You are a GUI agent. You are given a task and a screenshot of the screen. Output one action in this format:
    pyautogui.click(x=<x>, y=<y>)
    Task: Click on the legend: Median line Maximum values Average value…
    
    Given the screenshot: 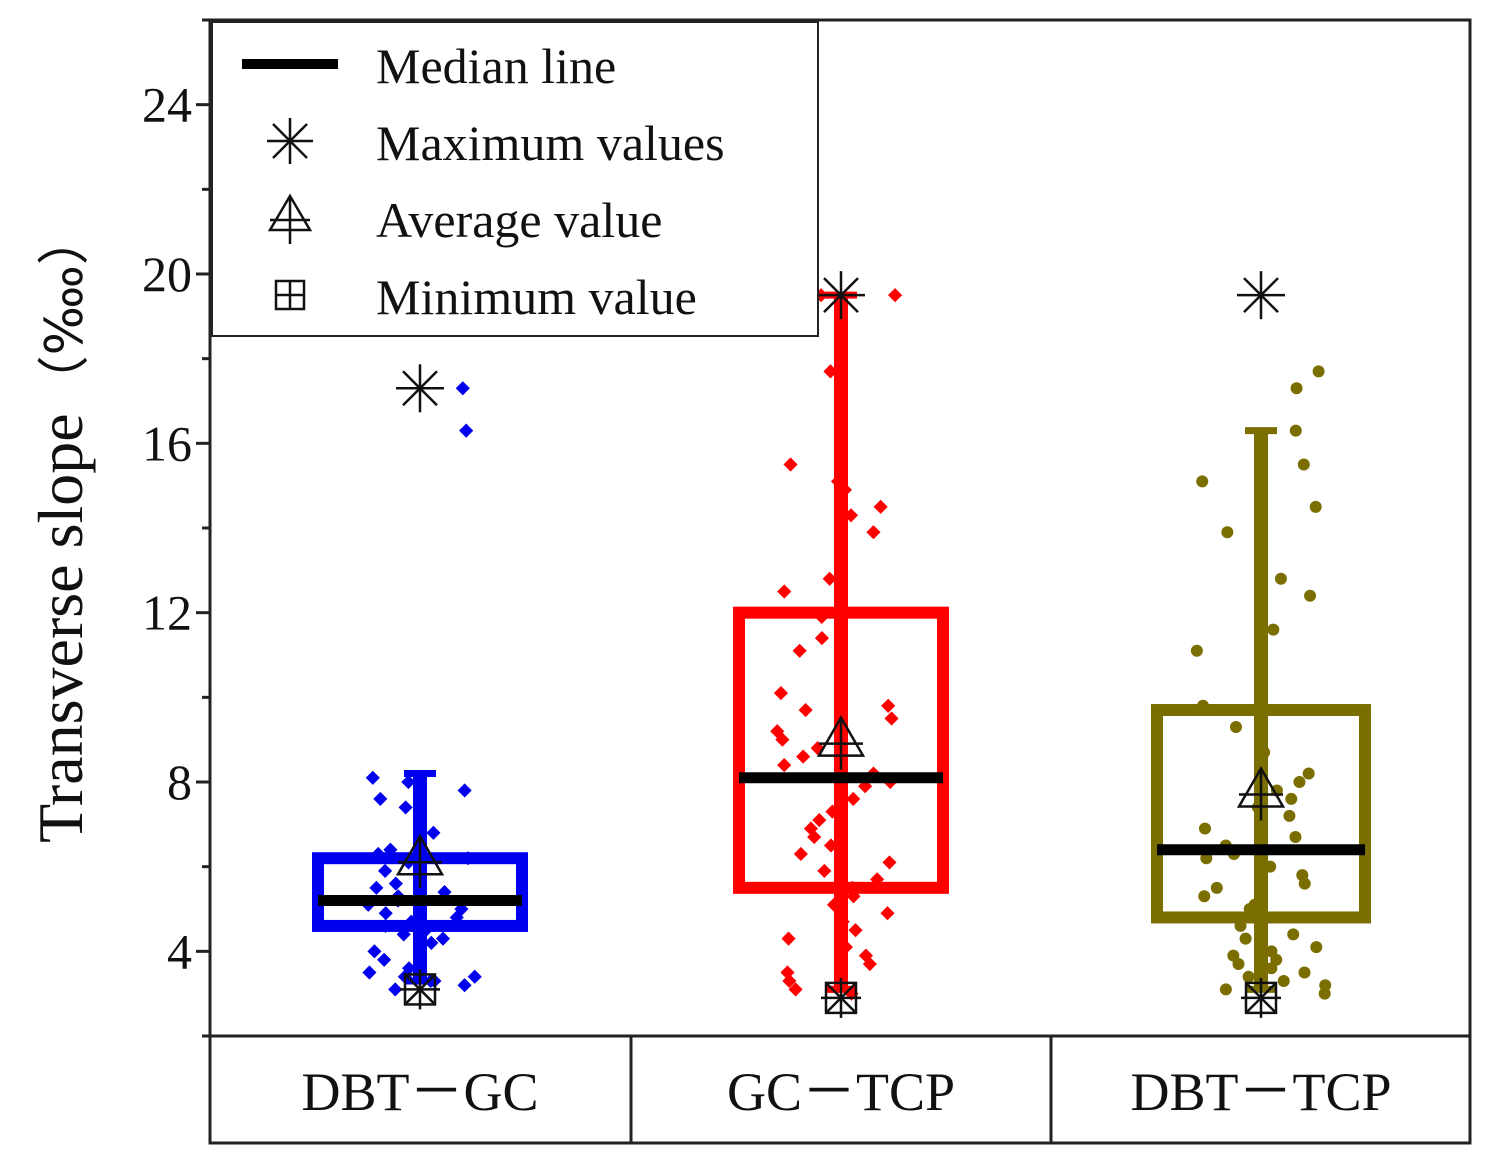 What is the action you would take?
    pyautogui.click(x=515, y=179)
    